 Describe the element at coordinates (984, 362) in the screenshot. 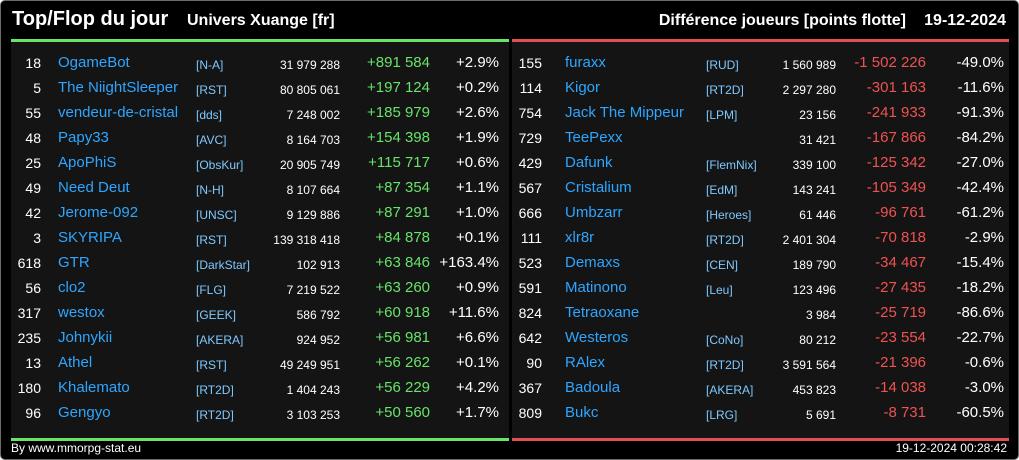

I see `percent-change: -0.6%` at that location.